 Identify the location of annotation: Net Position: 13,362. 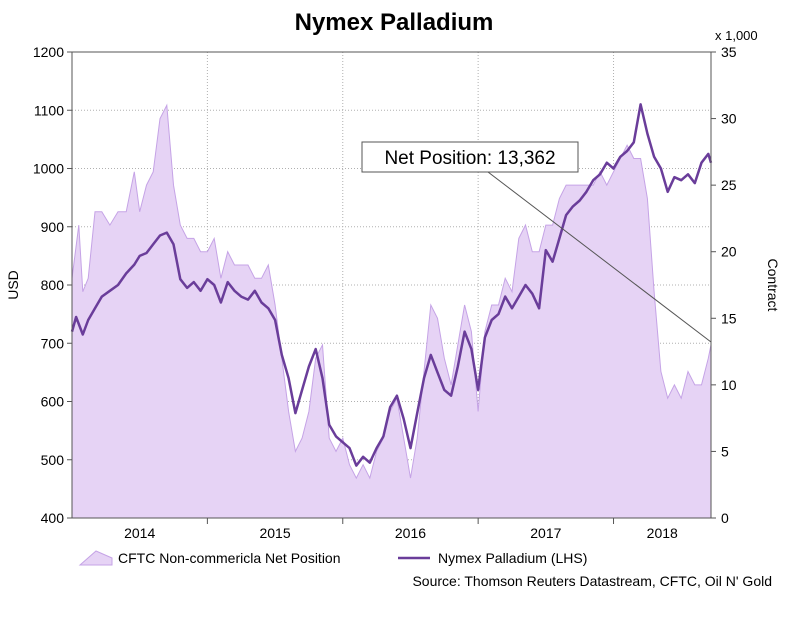
(536, 242).